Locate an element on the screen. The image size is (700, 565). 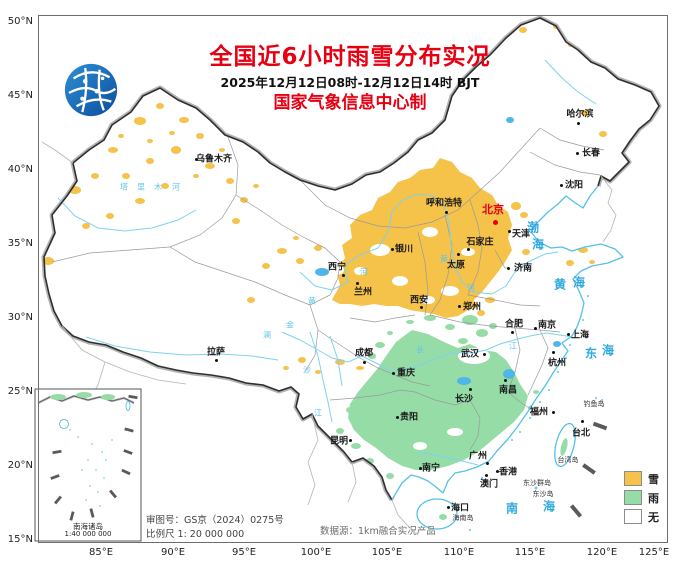
city-label-上海: 上海 is located at coordinates (580, 335).